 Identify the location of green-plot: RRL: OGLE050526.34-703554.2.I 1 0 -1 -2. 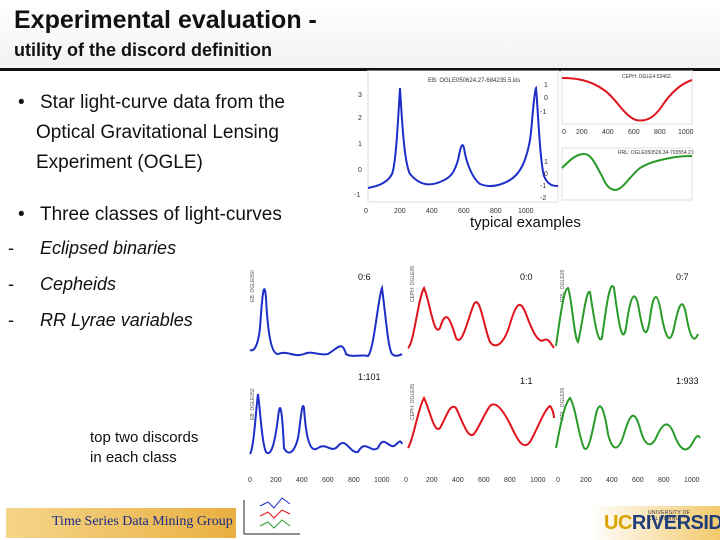
(617, 174).